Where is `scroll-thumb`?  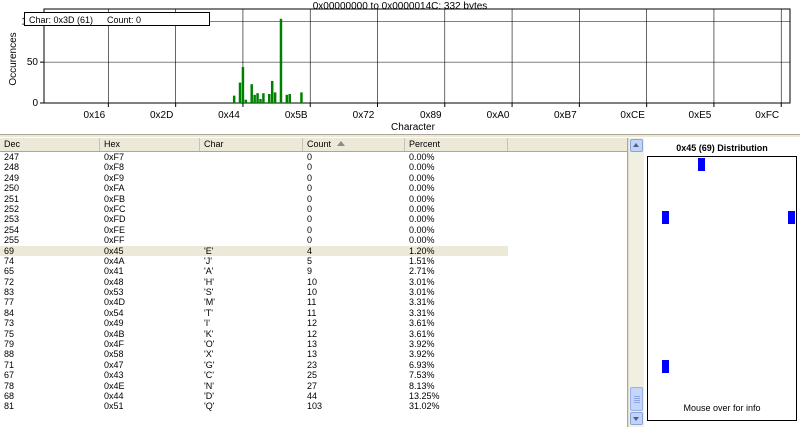
scroll-thumb is located at coordinates (636, 399).